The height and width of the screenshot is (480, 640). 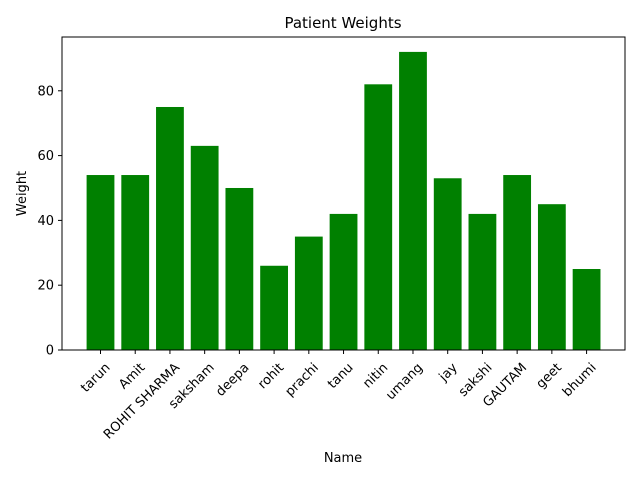 I want to click on x-tick-label: deepa, so click(x=232, y=379).